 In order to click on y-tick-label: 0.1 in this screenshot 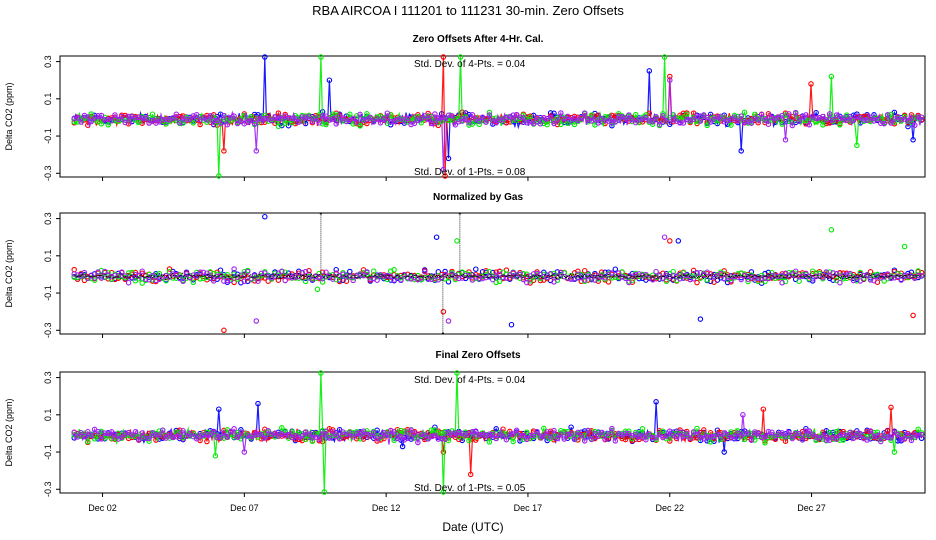, I will do `click(48, 415)`.